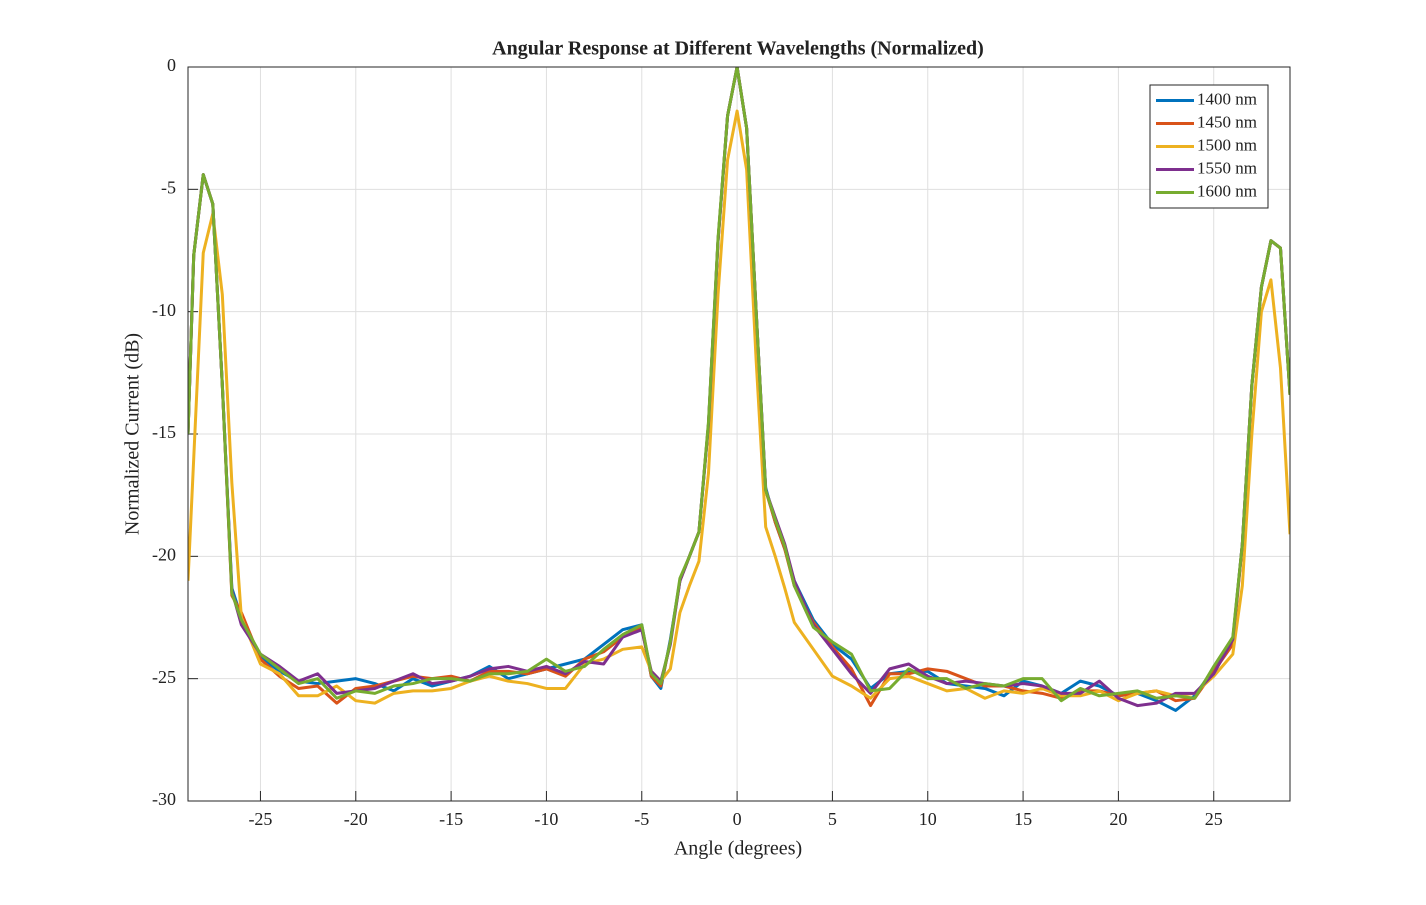 The width and height of the screenshot is (1426, 905). Describe the element at coordinates (164, 799) in the screenshot. I see `y-tick-label: -30` at that location.